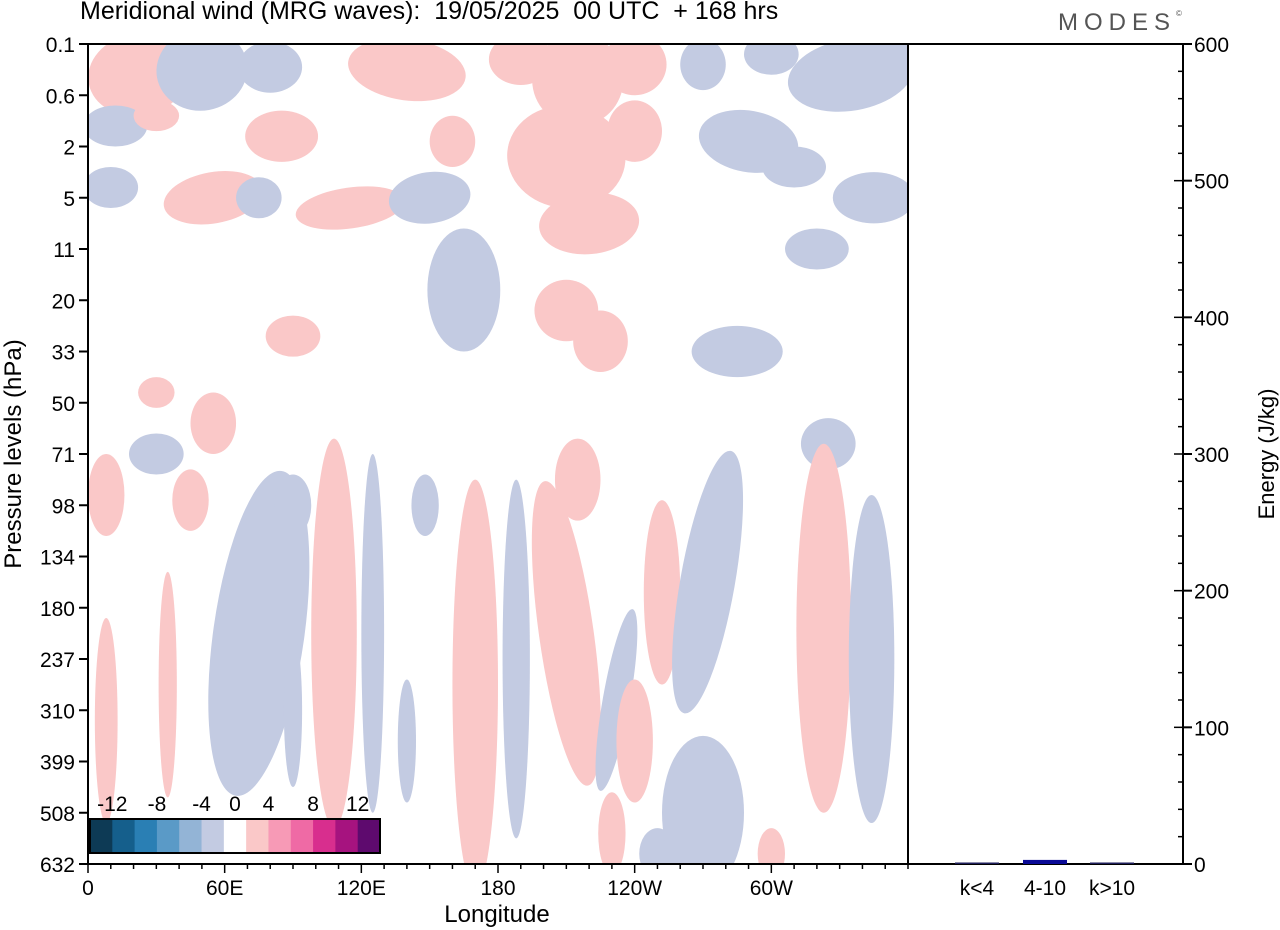  What do you see at coordinates (269, 804) in the screenshot?
I see `colorbar-label: 4` at bounding box center [269, 804].